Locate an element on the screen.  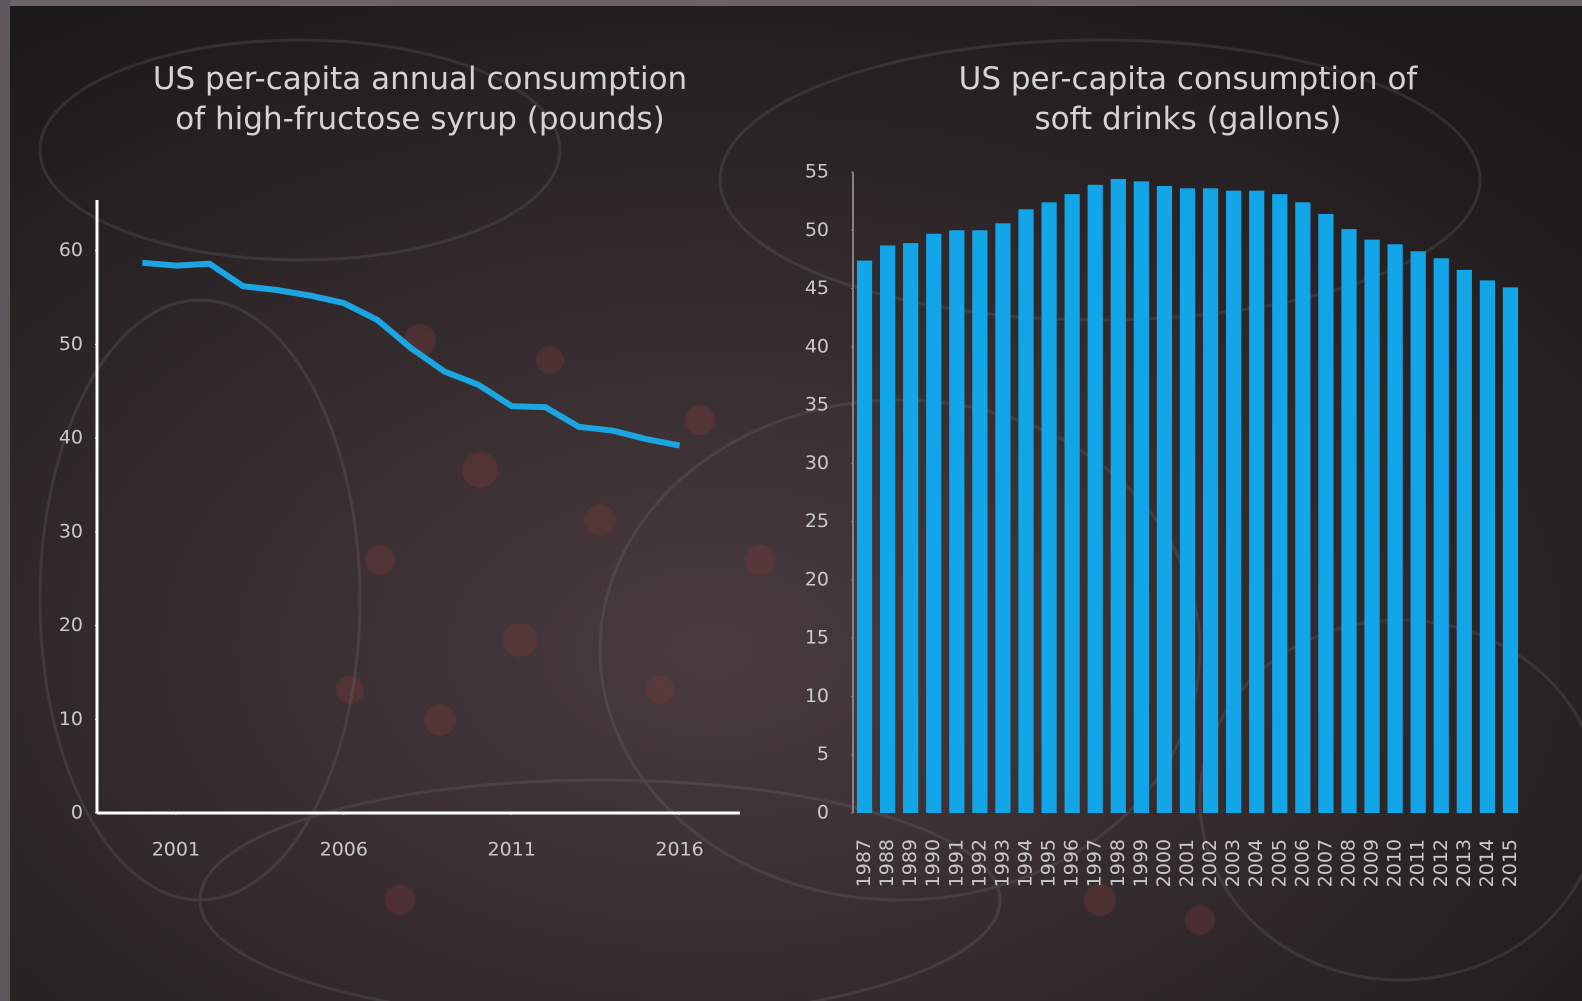
x-tick-label: 2014 is located at coordinates (1487, 863).